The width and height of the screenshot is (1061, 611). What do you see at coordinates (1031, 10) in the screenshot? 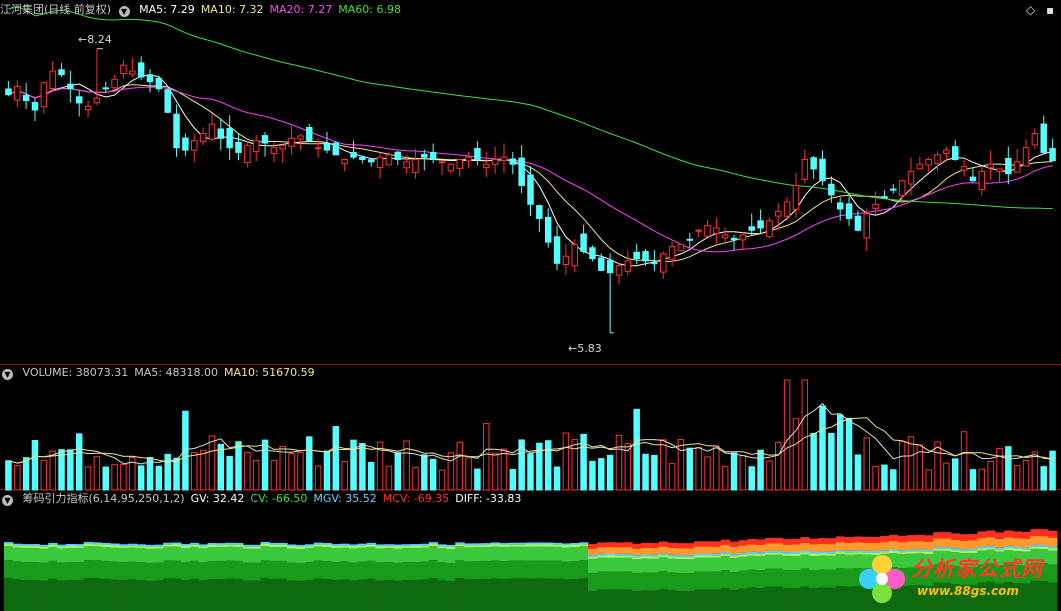
I see `diamond-icon: ◇` at bounding box center [1031, 10].